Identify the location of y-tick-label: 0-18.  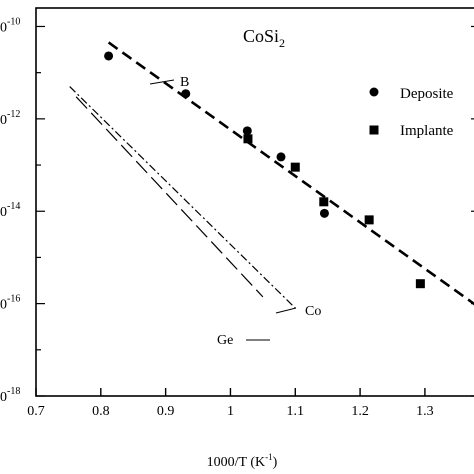
(10, 395).